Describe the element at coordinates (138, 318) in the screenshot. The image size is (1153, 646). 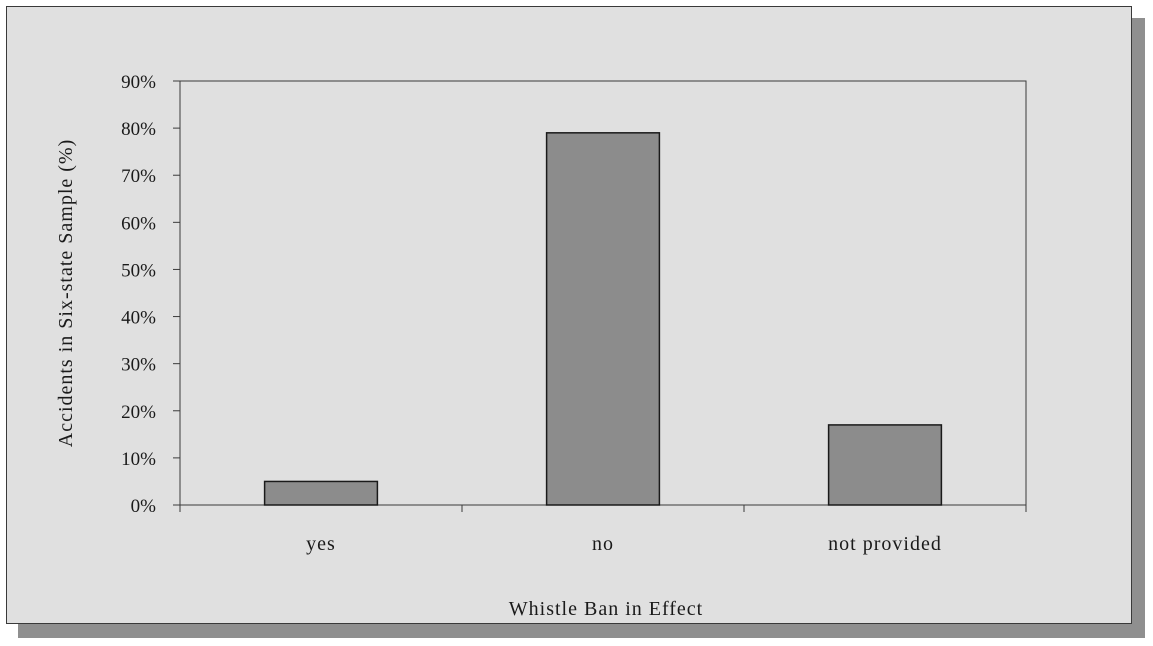
I see `y-tick-label: 40%` at that location.